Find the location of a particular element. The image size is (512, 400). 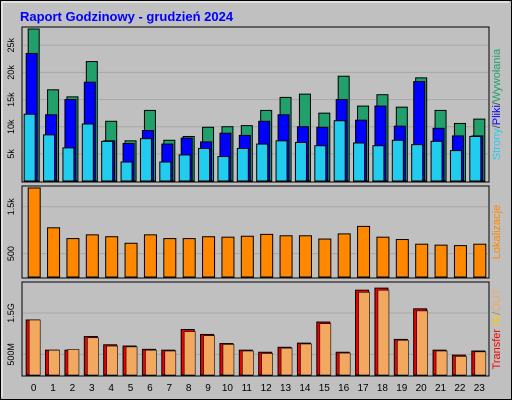

chart-title: Raport Godzinowy - grudzień 2024 is located at coordinates (127, 16).